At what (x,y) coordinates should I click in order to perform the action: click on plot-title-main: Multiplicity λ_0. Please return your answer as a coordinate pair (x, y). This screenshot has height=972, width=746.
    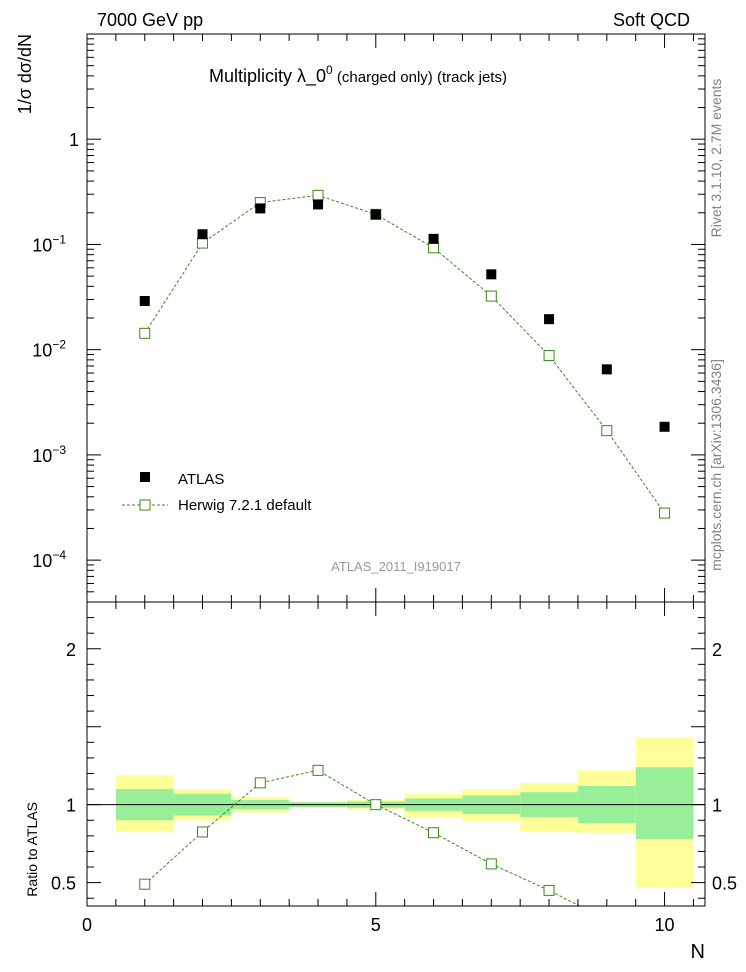
    Looking at the image, I should click on (267, 76).